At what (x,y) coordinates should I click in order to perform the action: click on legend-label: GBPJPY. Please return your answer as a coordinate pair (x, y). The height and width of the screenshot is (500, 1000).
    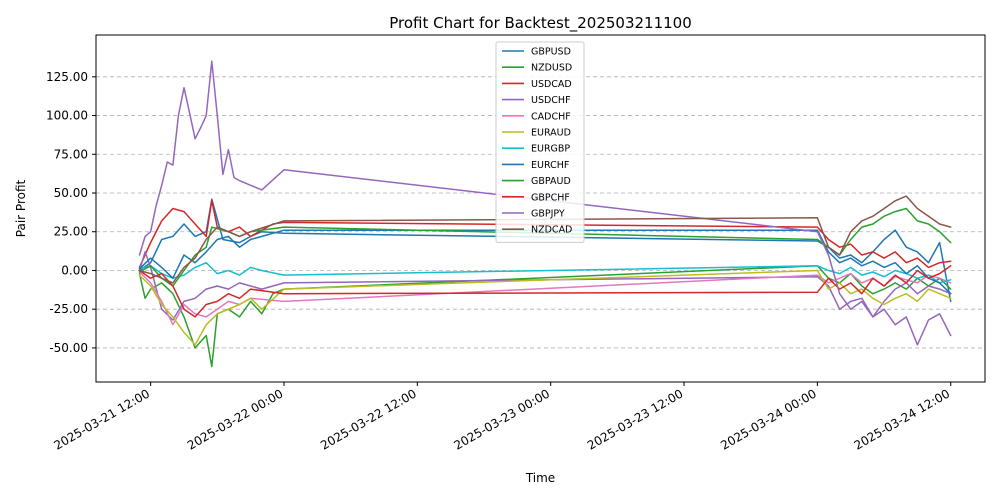
    Looking at the image, I should click on (548, 214).